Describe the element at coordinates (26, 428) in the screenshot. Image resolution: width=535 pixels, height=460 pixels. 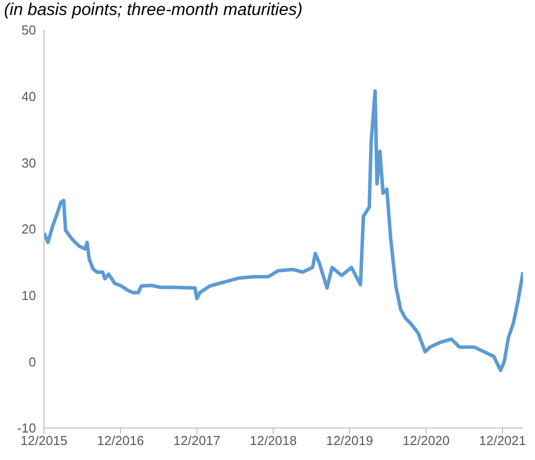
I see `y-tick-label: -10` at that location.